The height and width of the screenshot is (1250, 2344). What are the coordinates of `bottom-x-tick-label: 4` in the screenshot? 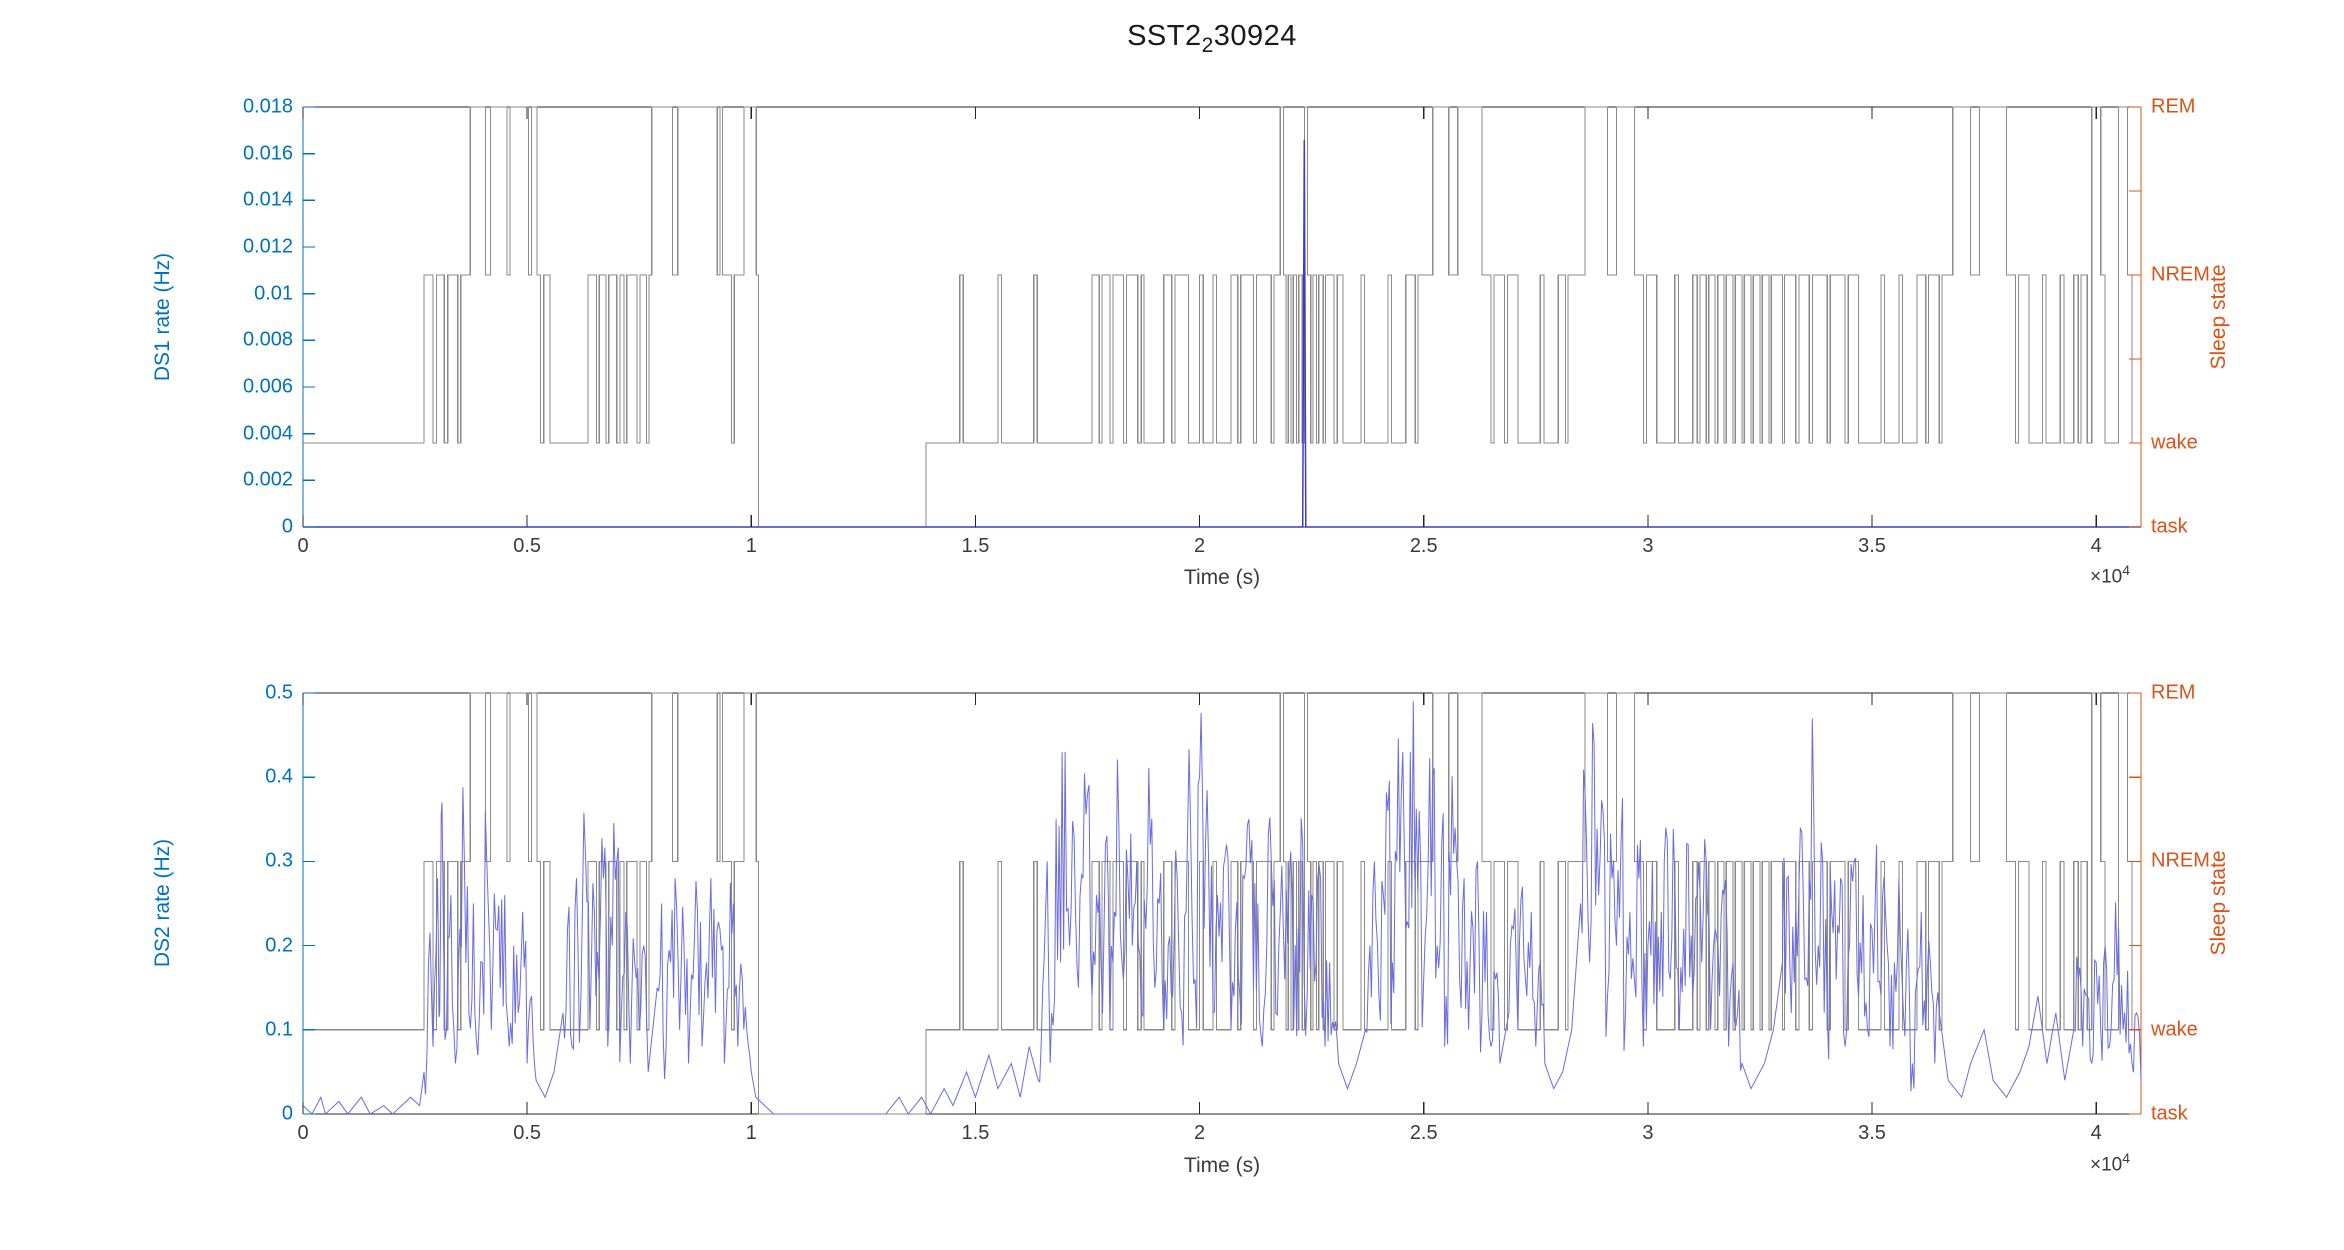 It's located at (2096, 1133).